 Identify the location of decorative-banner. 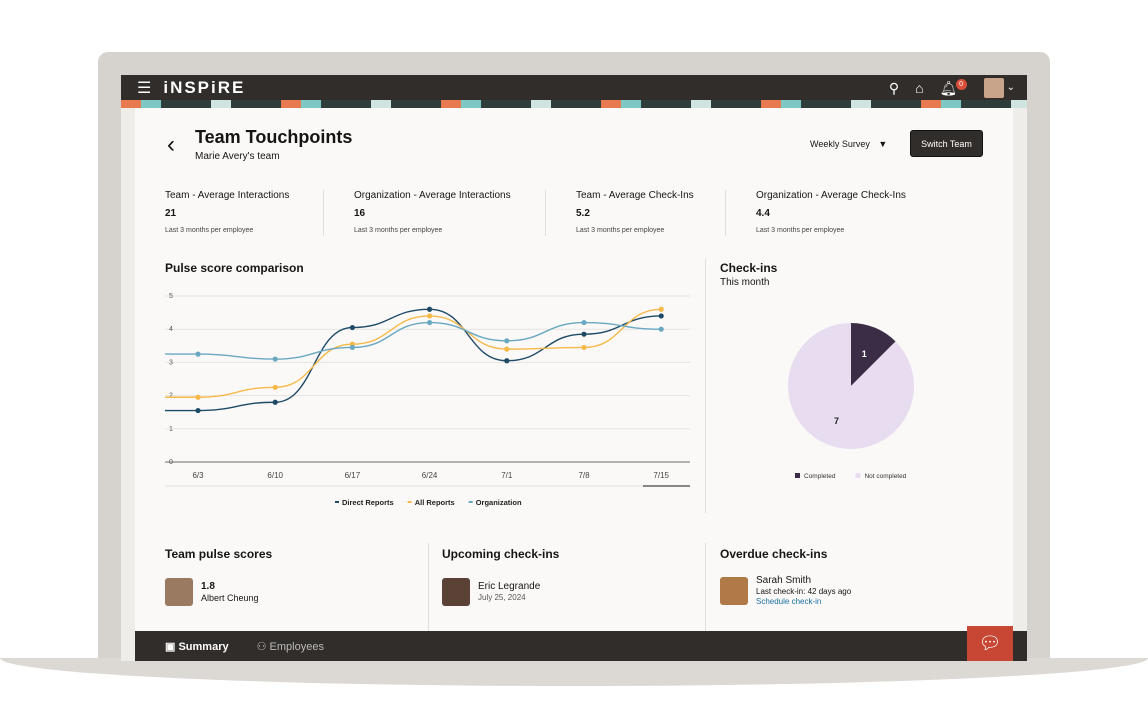
(574, 104).